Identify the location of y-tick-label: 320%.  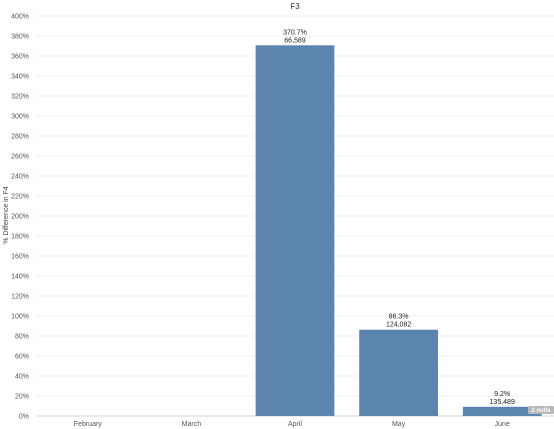
(20, 97).